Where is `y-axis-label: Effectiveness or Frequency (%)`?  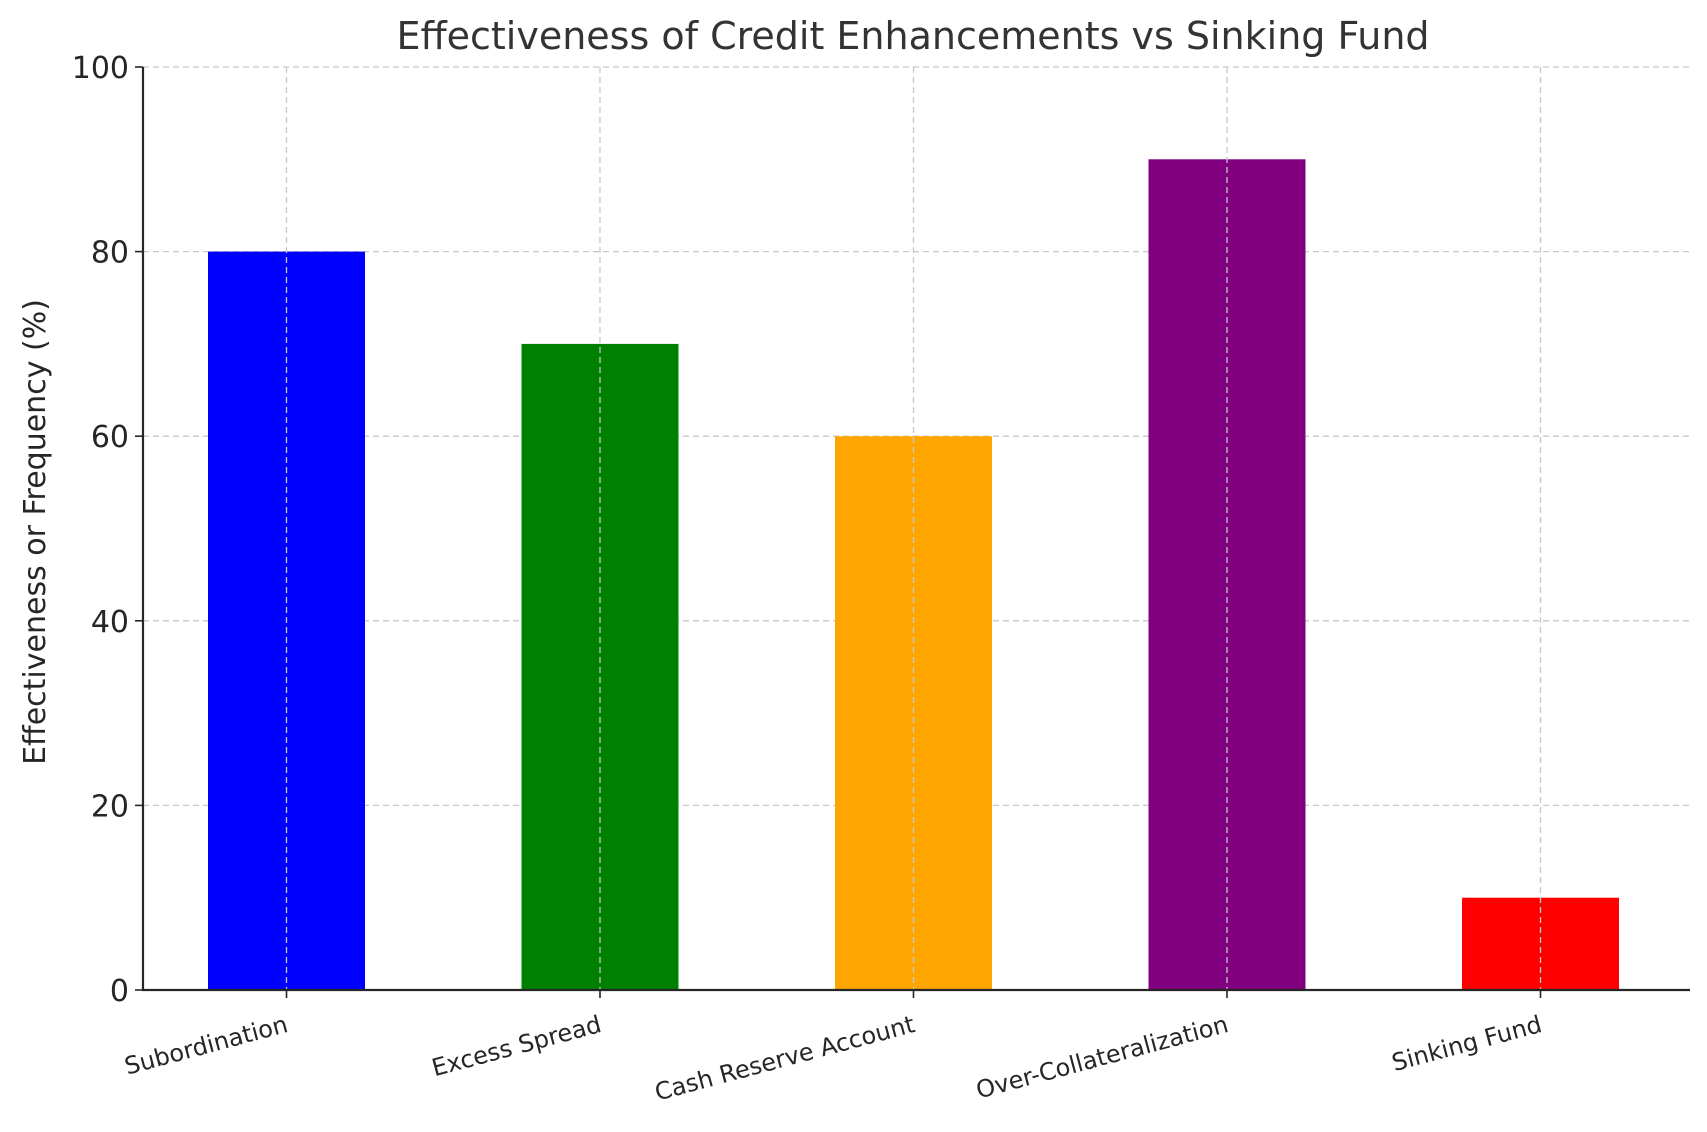 y-axis-label: Effectiveness or Frequency (%) is located at coordinates (35, 532).